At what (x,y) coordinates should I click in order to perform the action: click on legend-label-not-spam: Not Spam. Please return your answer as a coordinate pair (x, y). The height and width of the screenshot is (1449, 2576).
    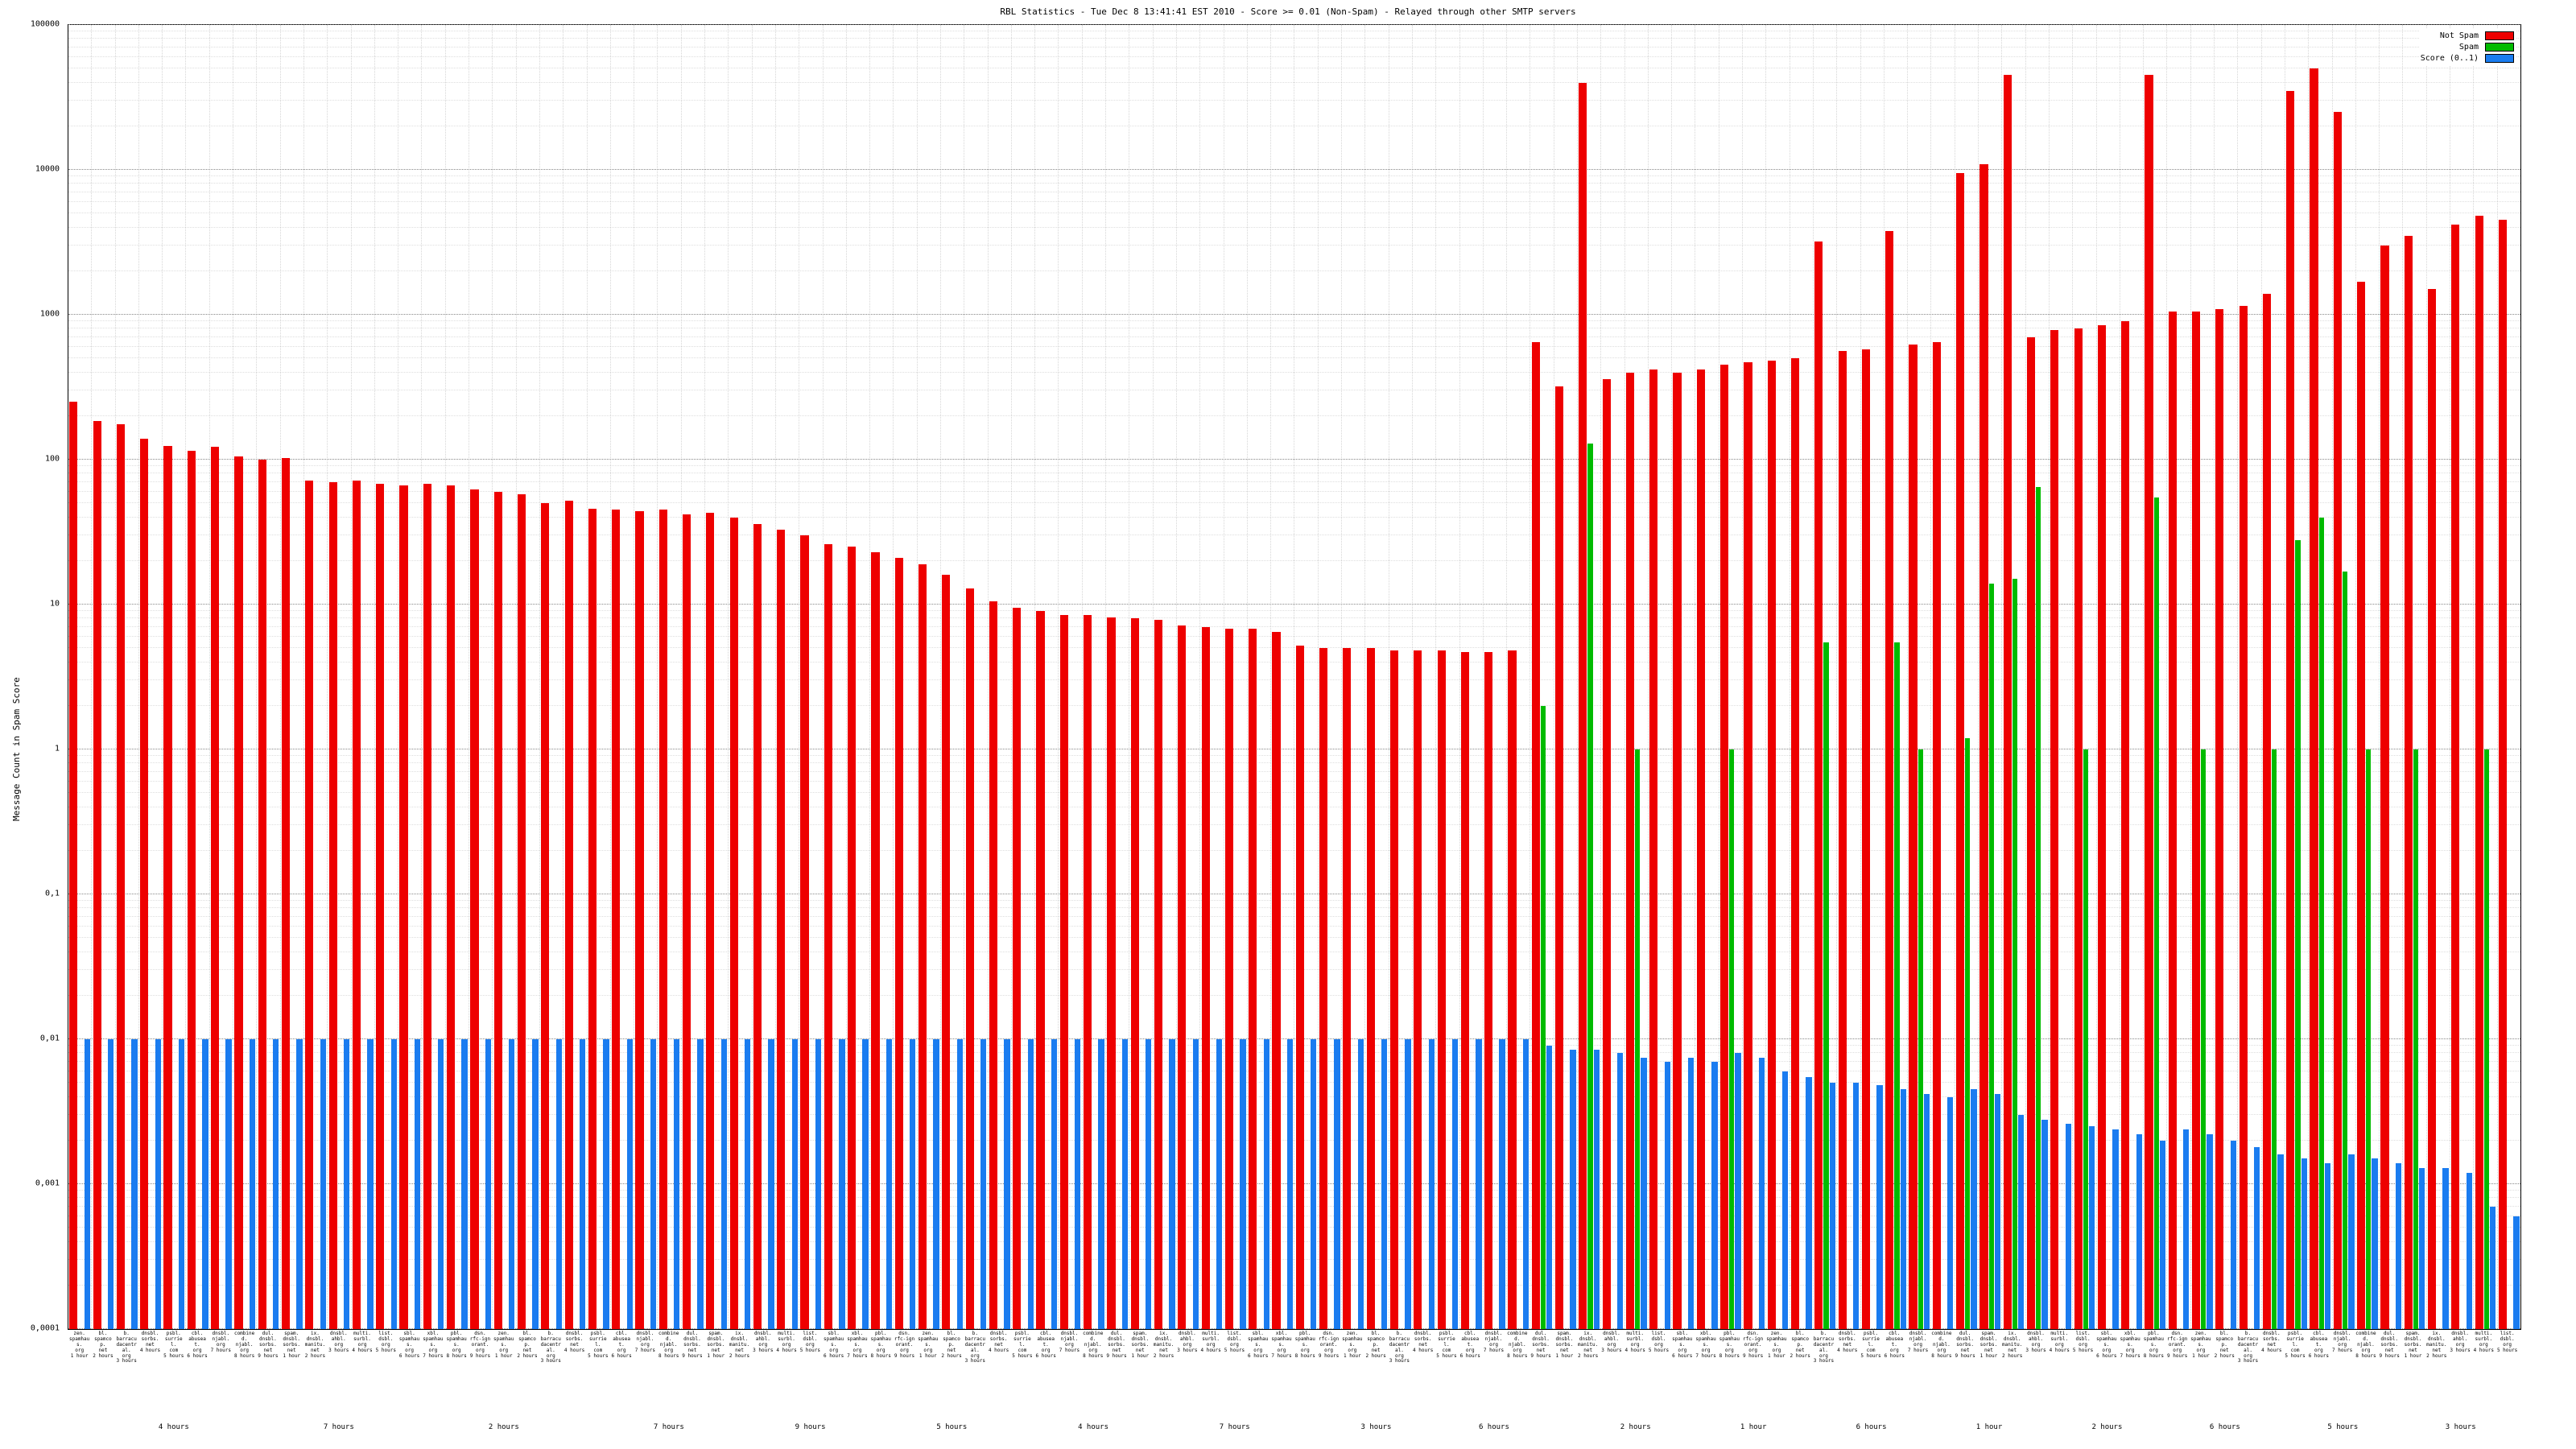
    Looking at the image, I should click on (2459, 35).